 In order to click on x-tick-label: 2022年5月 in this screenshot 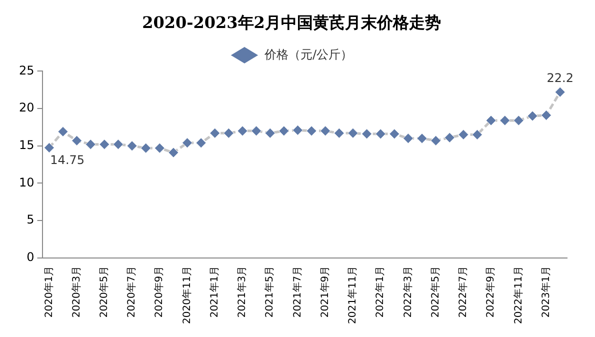, I will do `click(435, 292)`.